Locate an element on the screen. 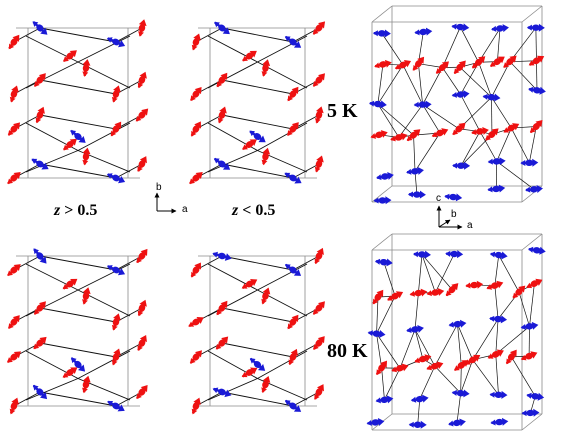 The width and height of the screenshot is (574, 431). z-less-condition: < 0.5 is located at coordinates (257, 210).